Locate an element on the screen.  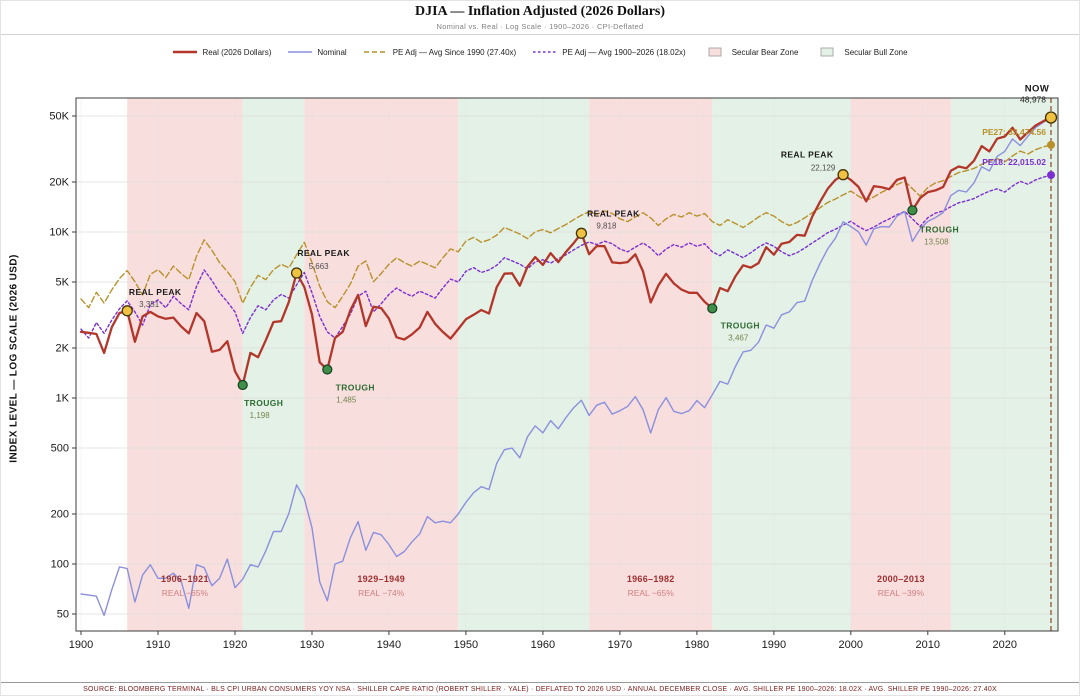
peak-marker-1928 is located at coordinates (296, 273).